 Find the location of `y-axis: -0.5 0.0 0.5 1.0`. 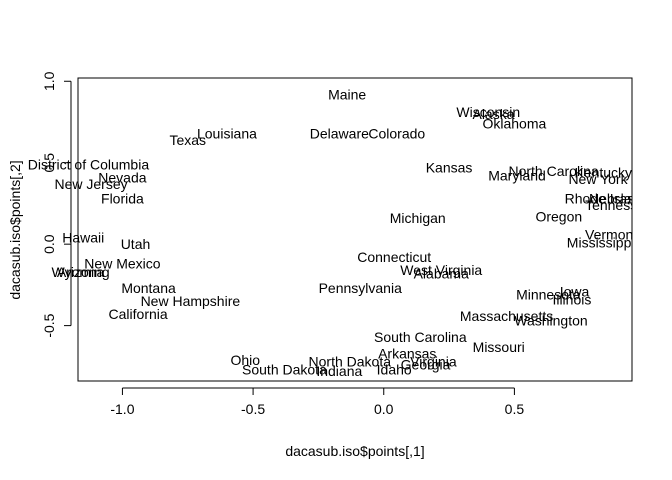

y-axis: -0.5 0.0 0.5 1.0 is located at coordinates (56, 204).